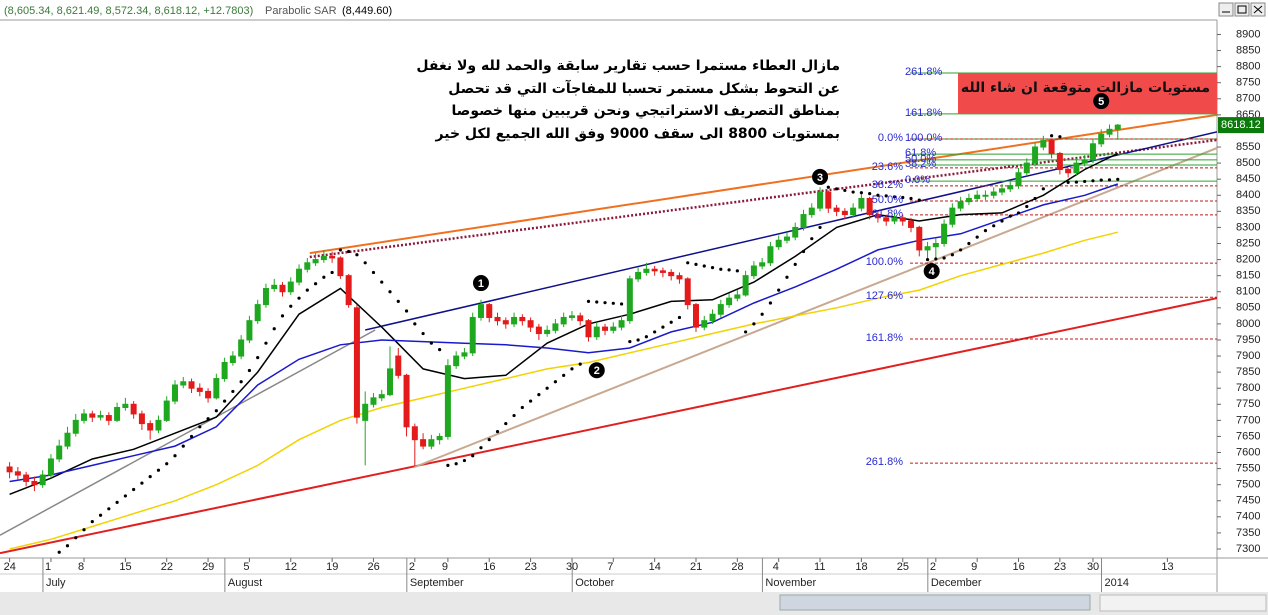 The height and width of the screenshot is (615, 1268). I want to click on y-tick-label: 8100, so click(1248, 292).